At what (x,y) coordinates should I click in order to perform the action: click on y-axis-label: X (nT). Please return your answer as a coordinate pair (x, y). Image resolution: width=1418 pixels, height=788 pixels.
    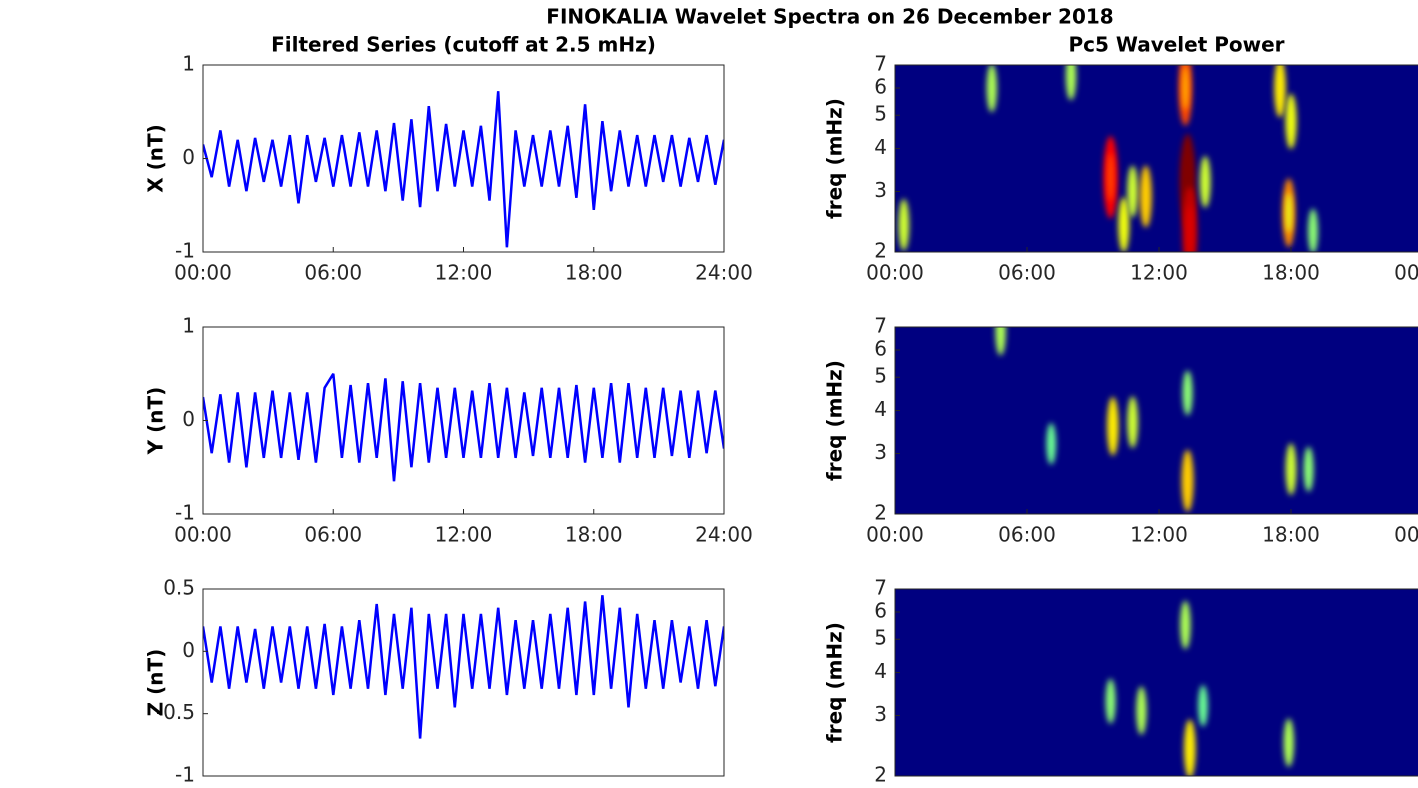
    Looking at the image, I should click on (156, 158).